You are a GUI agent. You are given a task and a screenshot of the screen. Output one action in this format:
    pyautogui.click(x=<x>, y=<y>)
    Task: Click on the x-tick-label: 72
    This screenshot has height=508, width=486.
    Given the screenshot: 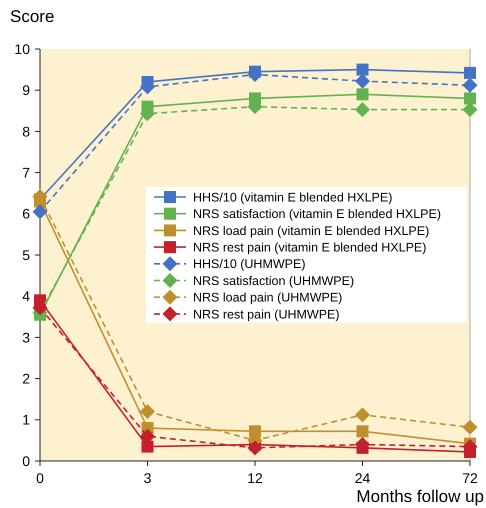 What is the action you would take?
    pyautogui.click(x=470, y=478)
    